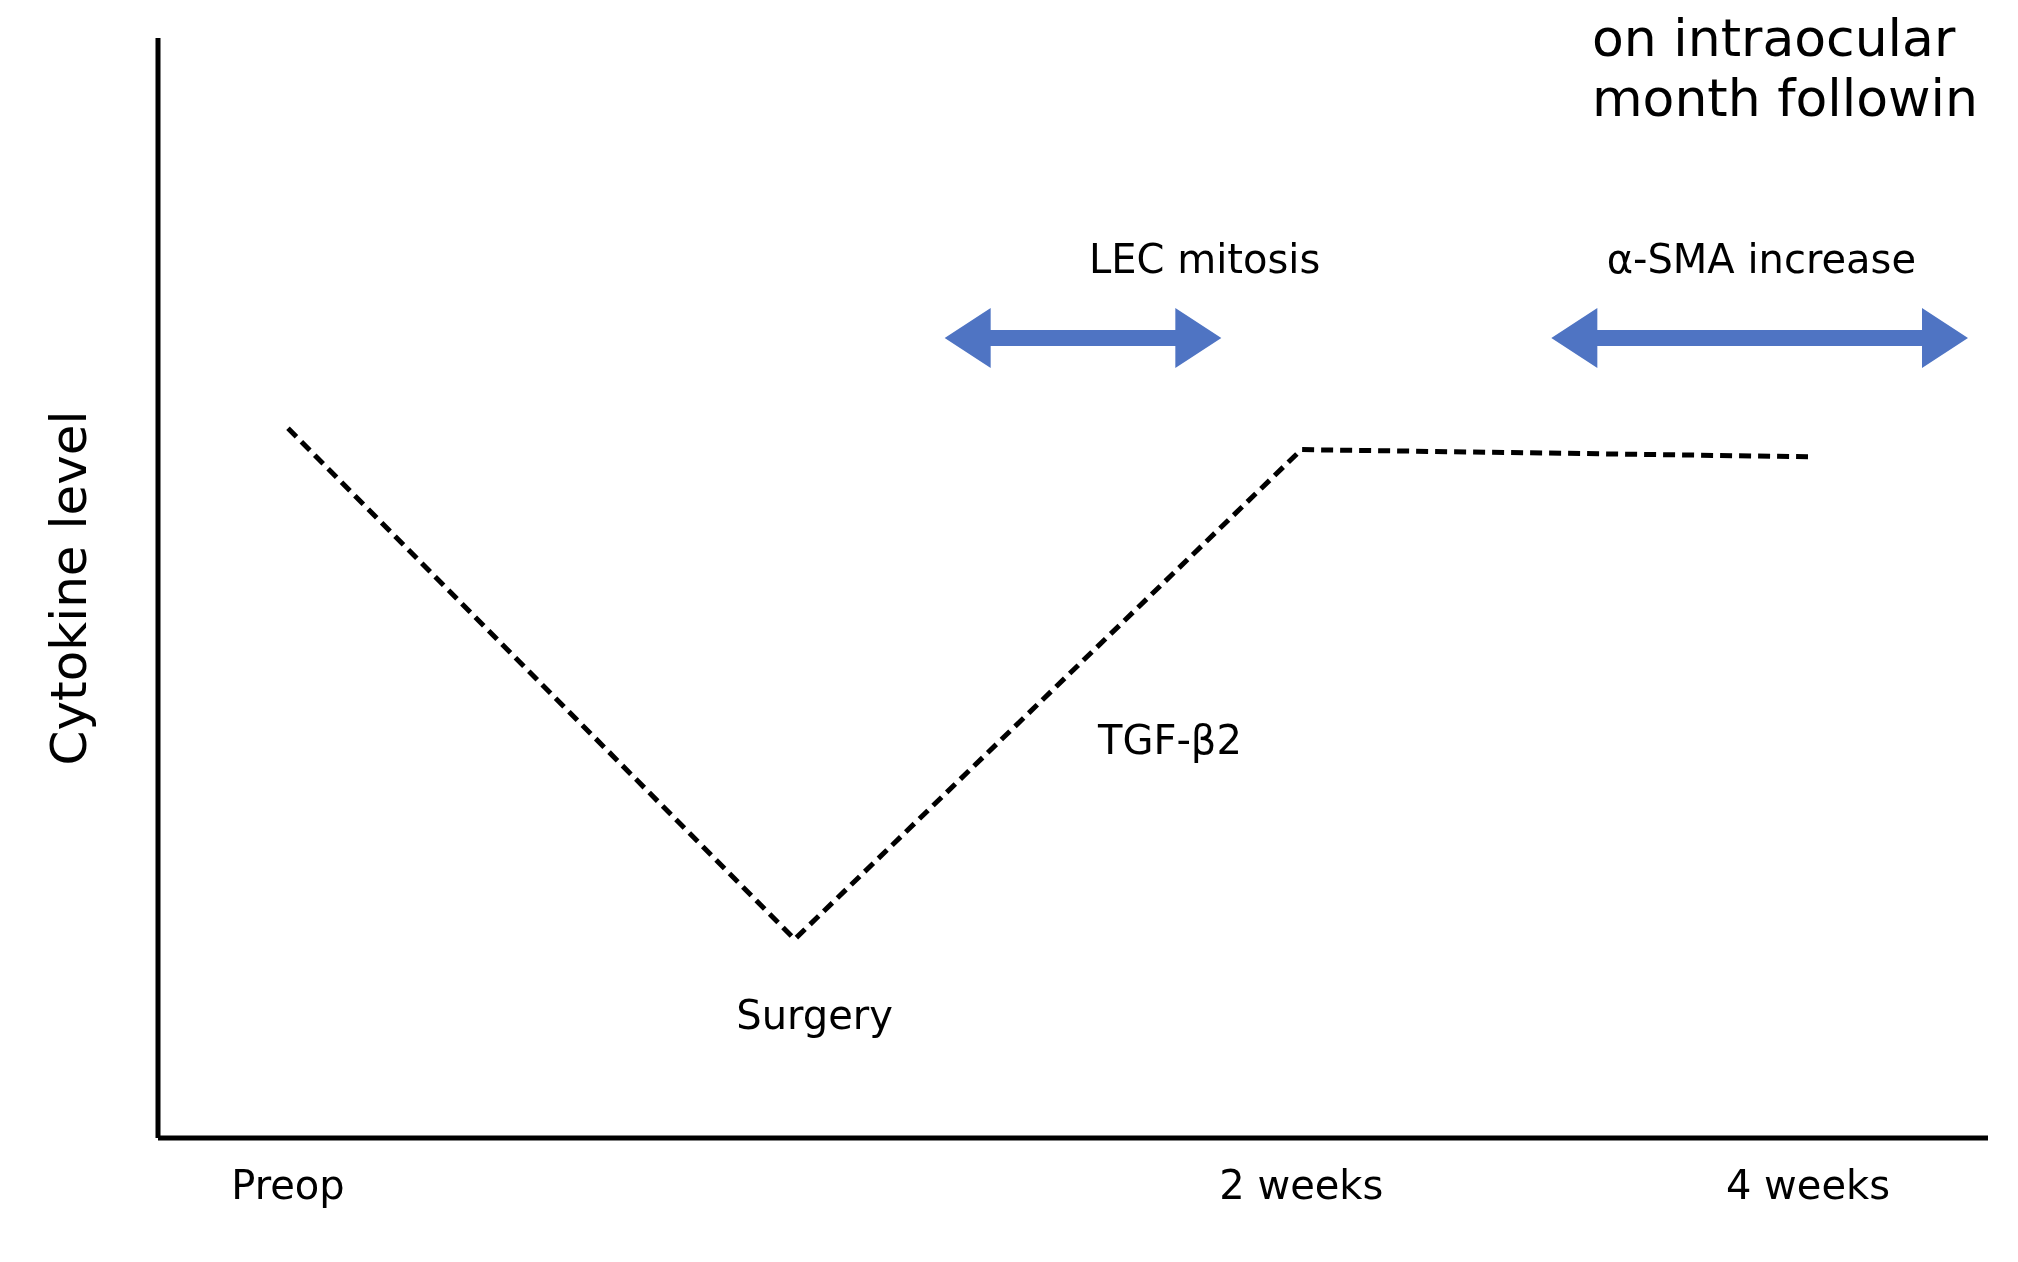 Image resolution: width=2018 pixels, height=1262 pixels. Describe the element at coordinates (1761, 259) in the screenshot. I see `text: α-SMA increase` at that location.